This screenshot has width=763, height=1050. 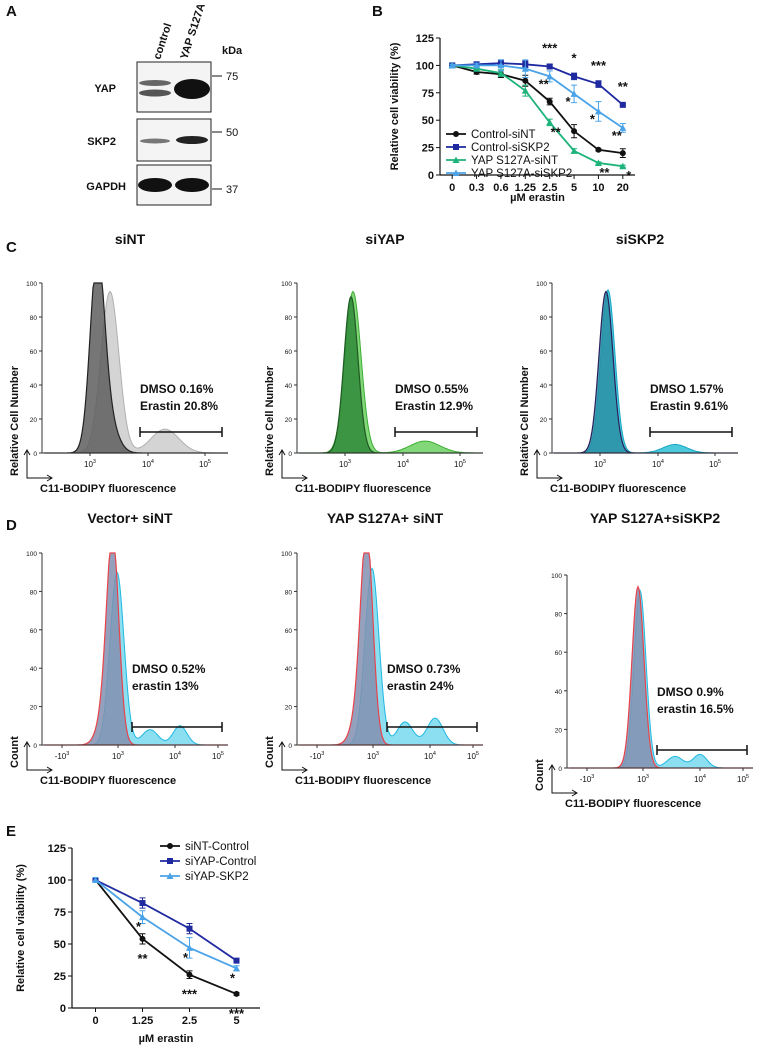 What do you see at coordinates (217, 847) in the screenshot?
I see `legend-label: siNT-Control` at bounding box center [217, 847].